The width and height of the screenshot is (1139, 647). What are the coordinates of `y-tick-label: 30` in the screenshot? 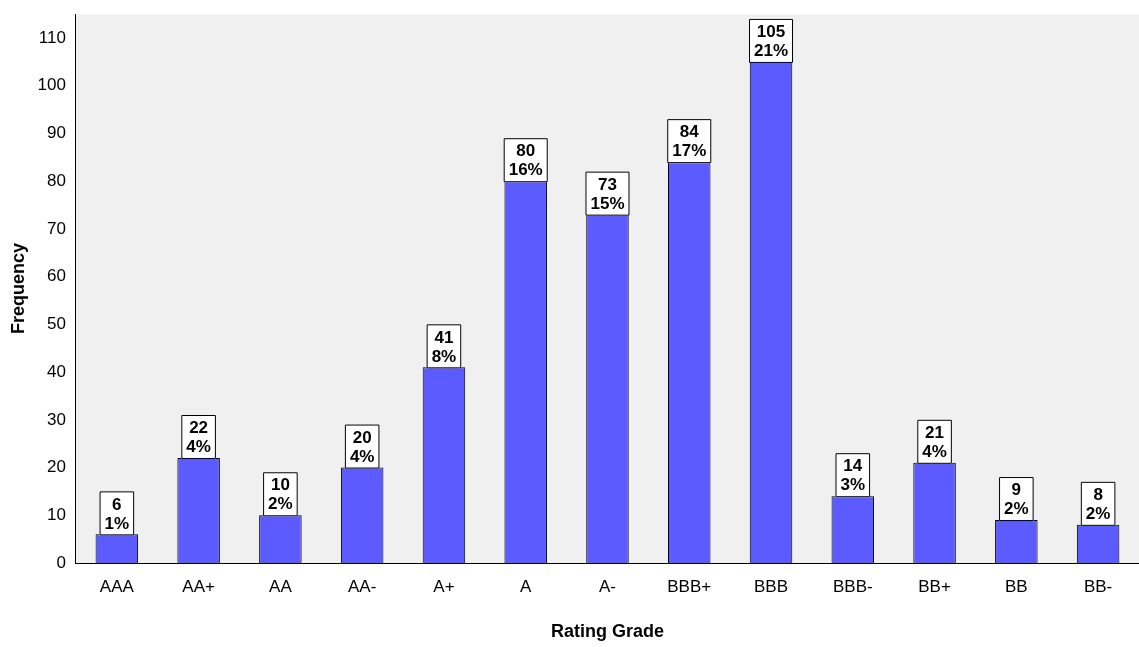 It's located at (56, 419).